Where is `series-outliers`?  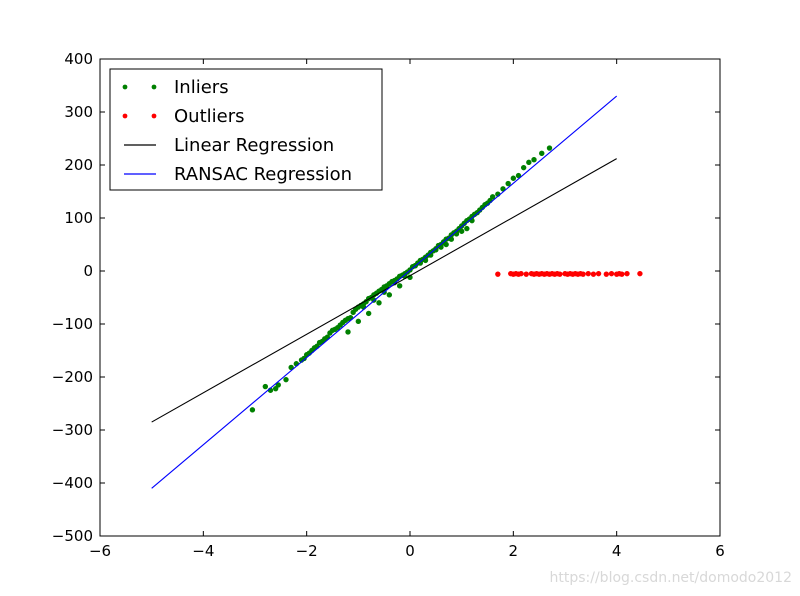
series-outliers is located at coordinates (569, 273).